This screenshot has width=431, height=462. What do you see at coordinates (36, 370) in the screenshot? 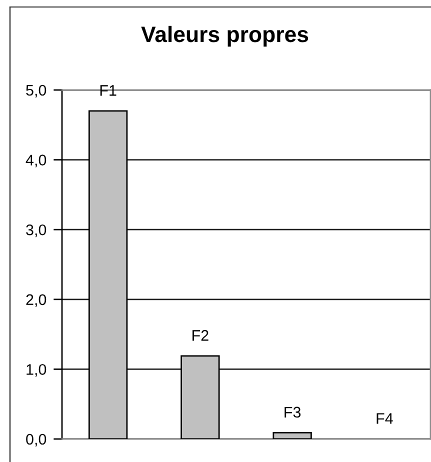
I see `y-tick-label: 1,0` at bounding box center [36, 370].